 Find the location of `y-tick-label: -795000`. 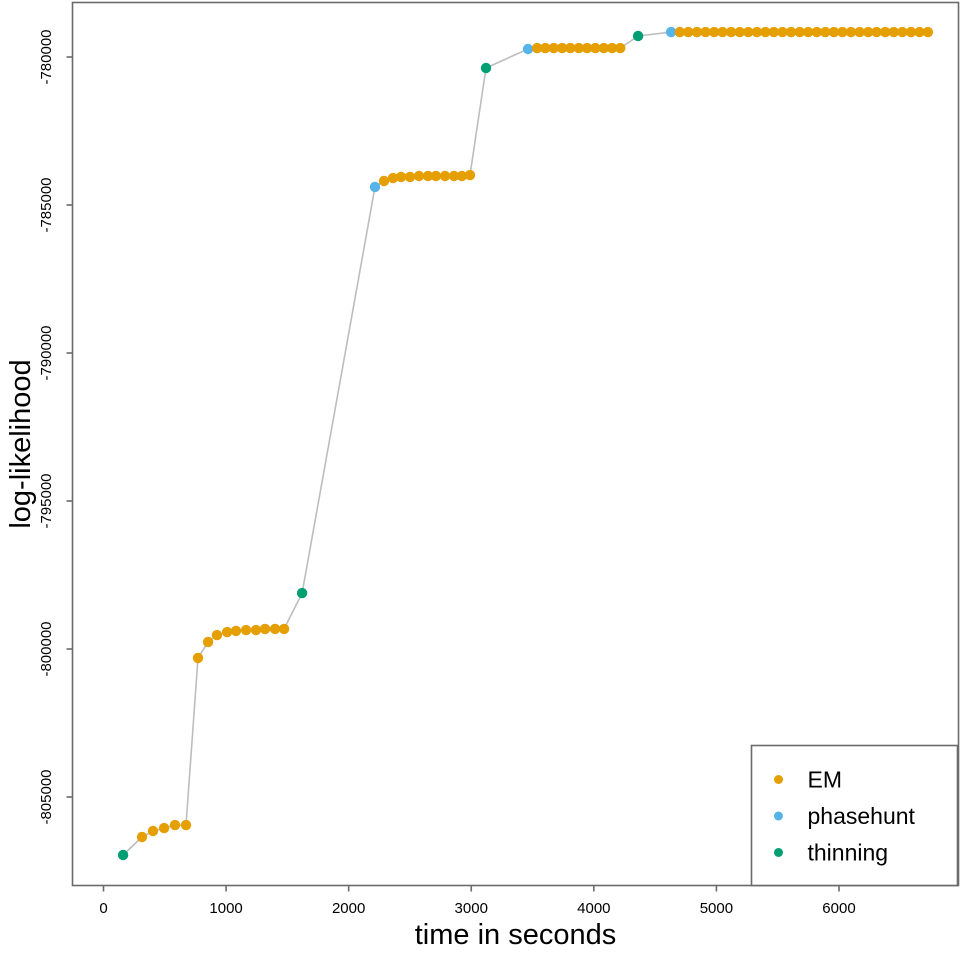

y-tick-label: -795000 is located at coordinates (46, 500).